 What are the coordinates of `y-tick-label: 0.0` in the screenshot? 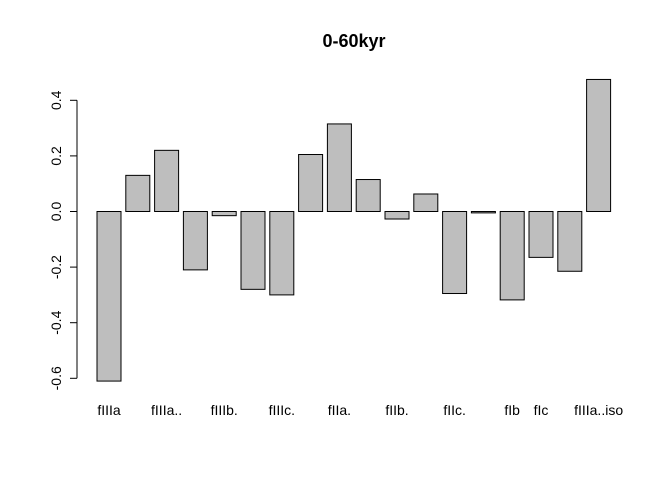 It's located at (56, 212).